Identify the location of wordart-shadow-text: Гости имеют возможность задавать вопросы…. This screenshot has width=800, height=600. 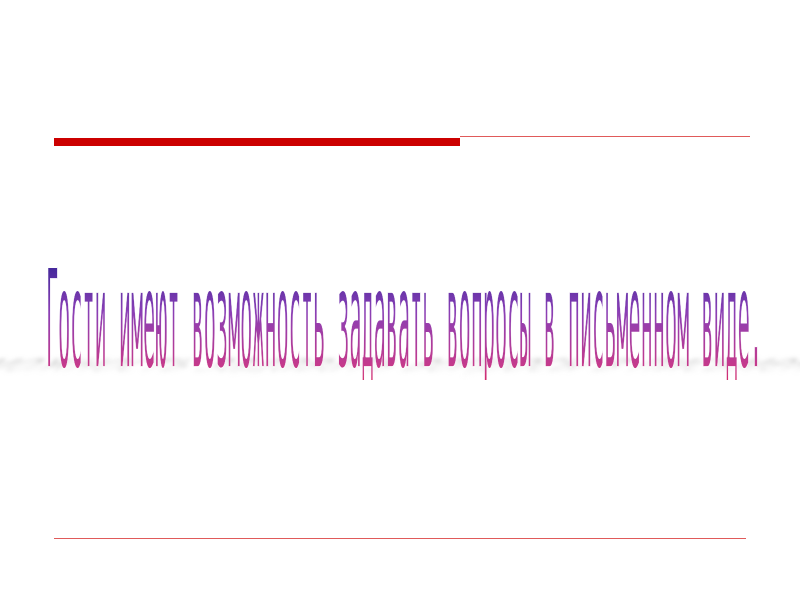
(400, 364).